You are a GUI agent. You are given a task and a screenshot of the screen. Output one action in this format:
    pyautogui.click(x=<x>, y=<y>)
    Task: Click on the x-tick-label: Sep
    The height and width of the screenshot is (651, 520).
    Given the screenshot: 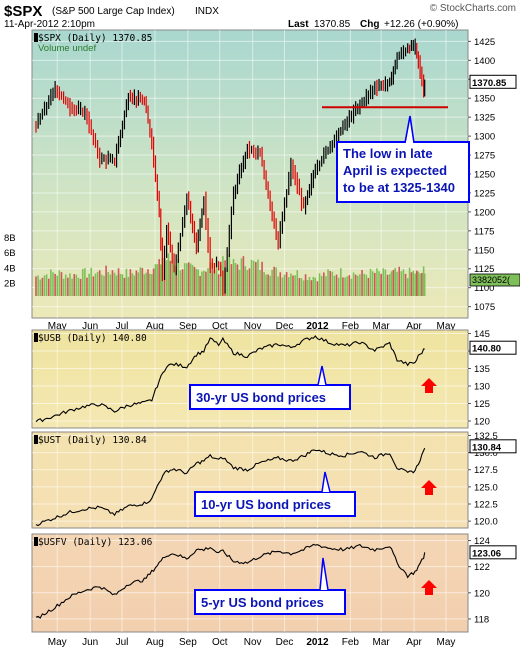 What is the action you would take?
    pyautogui.click(x=188, y=326)
    